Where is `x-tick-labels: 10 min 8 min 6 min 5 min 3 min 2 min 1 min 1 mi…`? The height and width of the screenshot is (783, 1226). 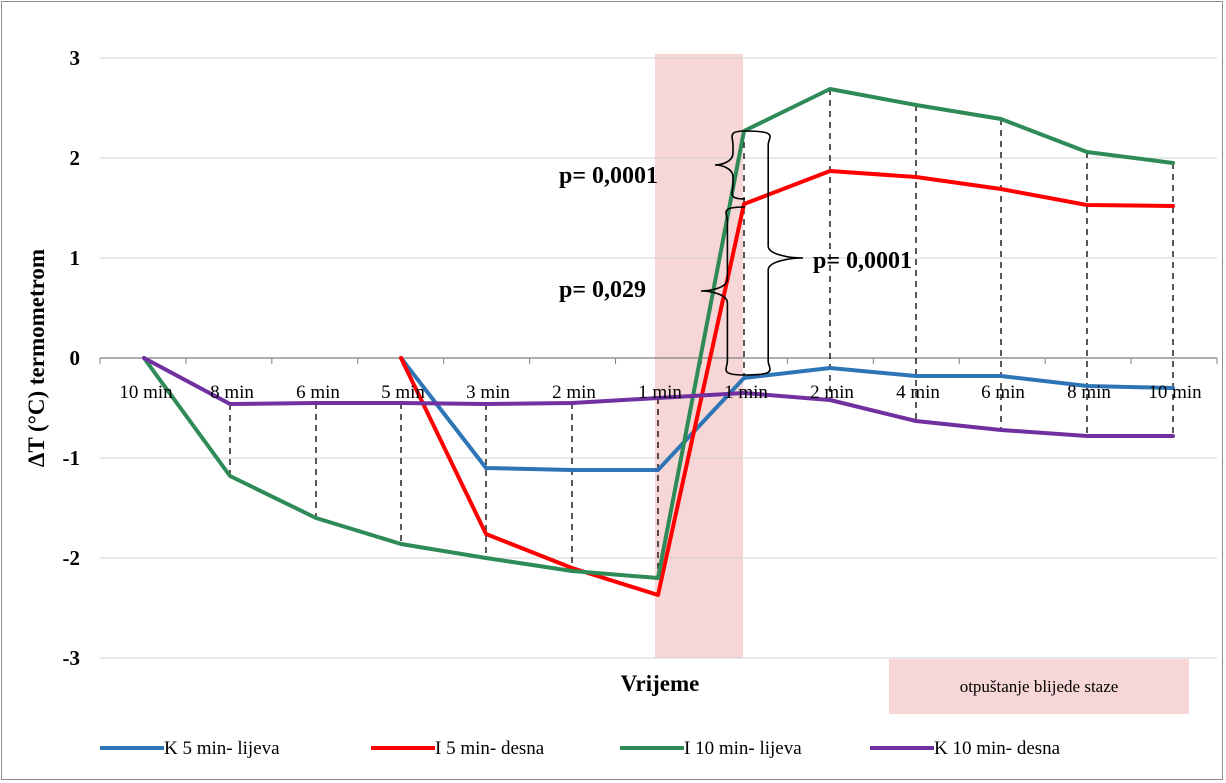 x-tick-labels: 10 min 8 min 6 min 5 min 3 min 2 min 1 min 1 mi… is located at coordinates (660, 392).